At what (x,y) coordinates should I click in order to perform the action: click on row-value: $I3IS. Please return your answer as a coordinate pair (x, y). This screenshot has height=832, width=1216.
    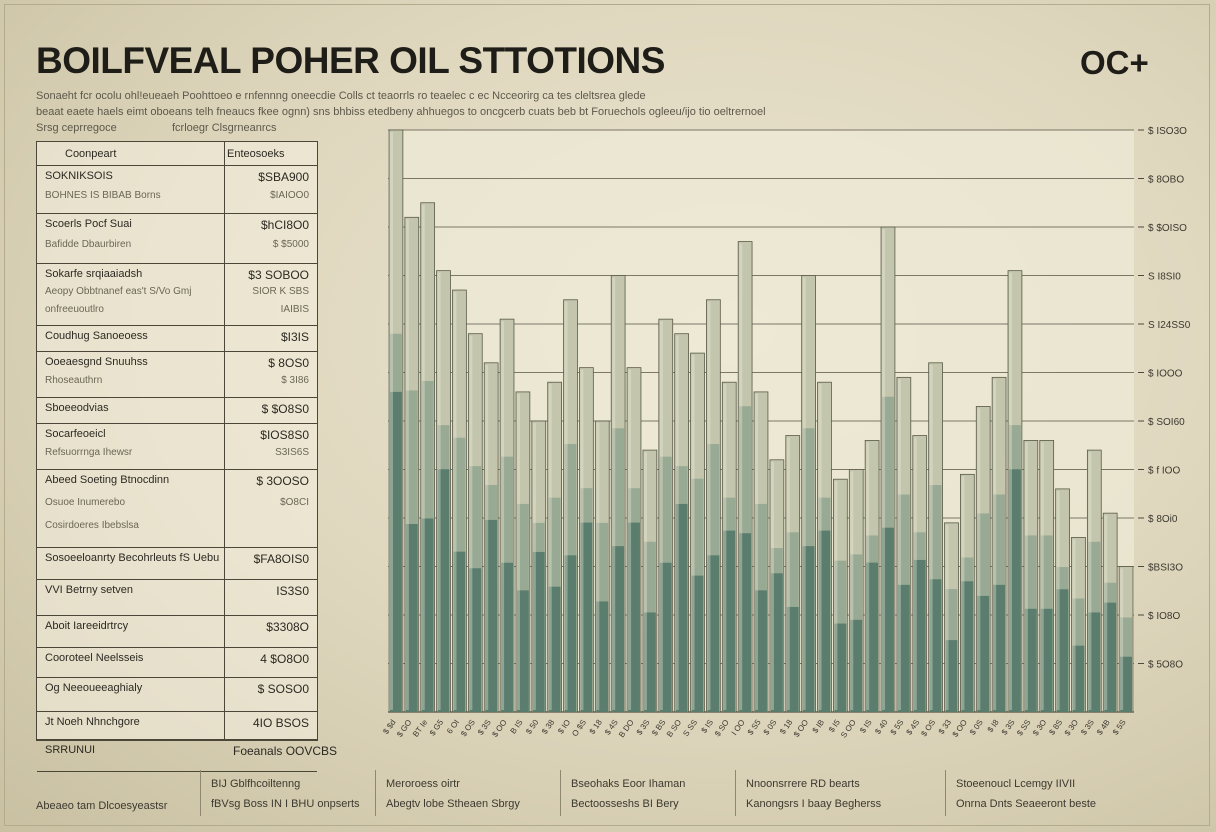
    Looking at the image, I should click on (294, 337).